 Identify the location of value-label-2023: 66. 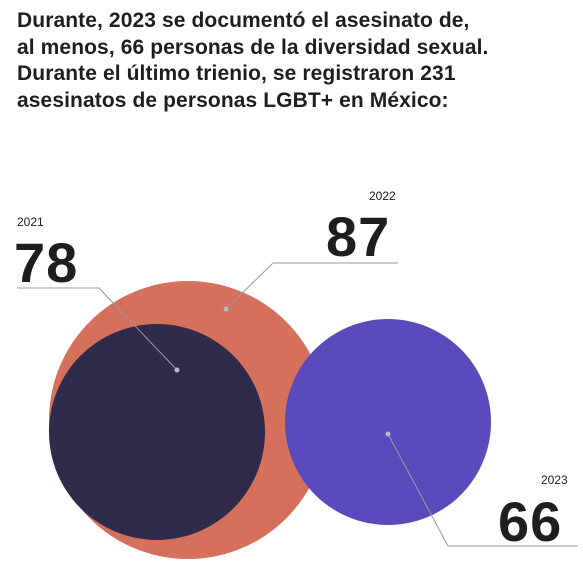
(530, 521).